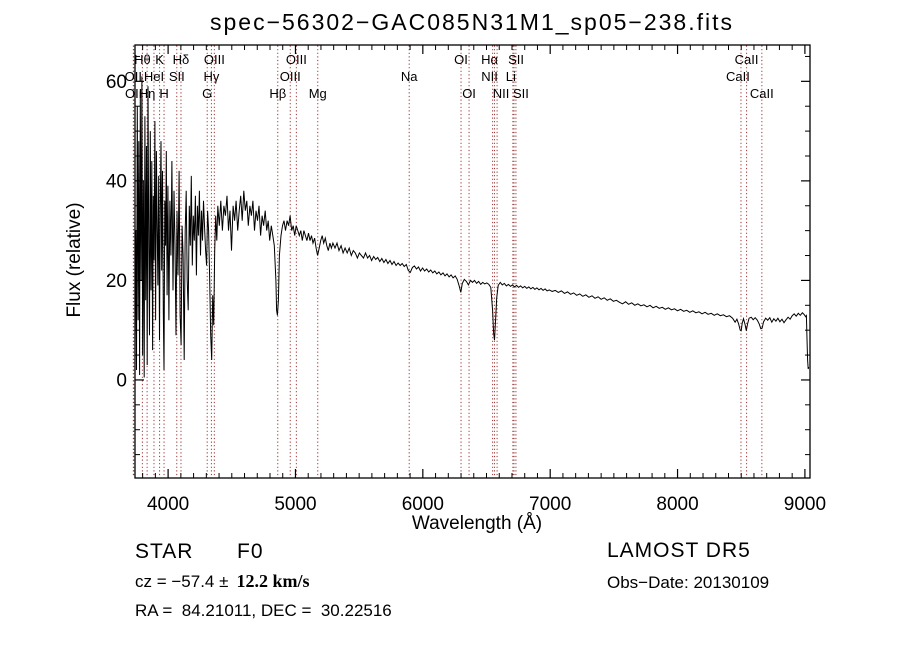 This screenshot has width=900, height=649. Describe the element at coordinates (181, 59) in the screenshot. I see `spectral-line-label: Hδ` at that location.